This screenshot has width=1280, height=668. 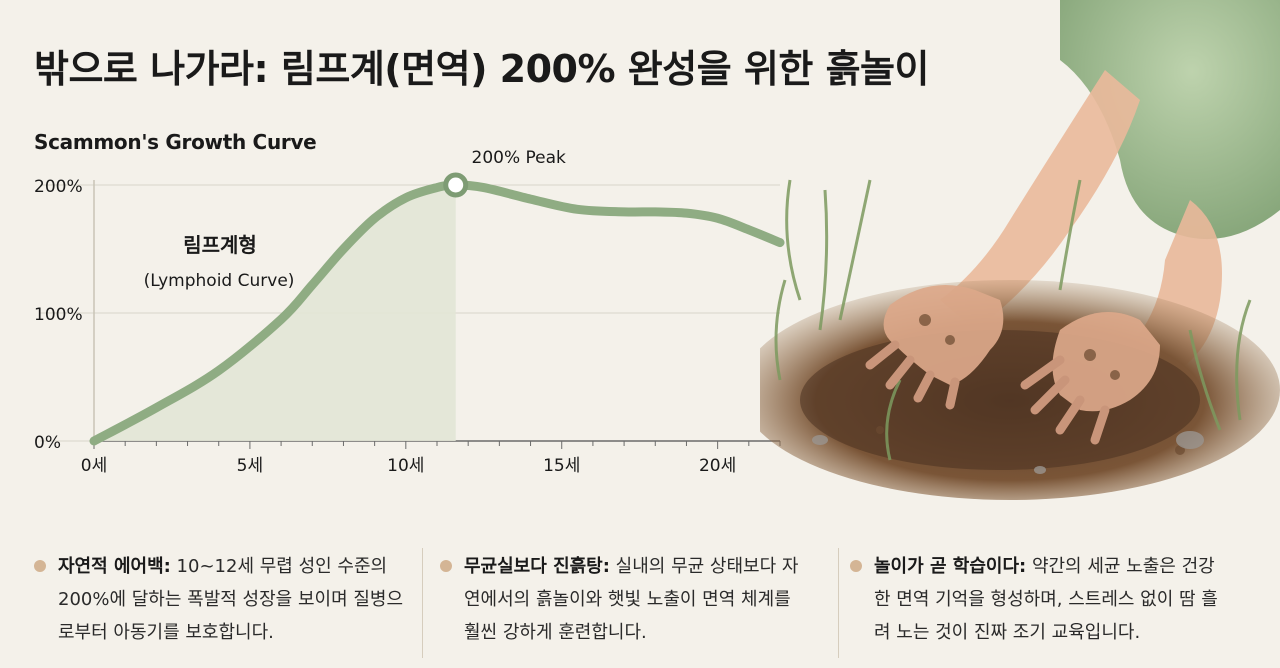 What do you see at coordinates (220, 245) in the screenshot?
I see `series-label: 림프계형` at bounding box center [220, 245].